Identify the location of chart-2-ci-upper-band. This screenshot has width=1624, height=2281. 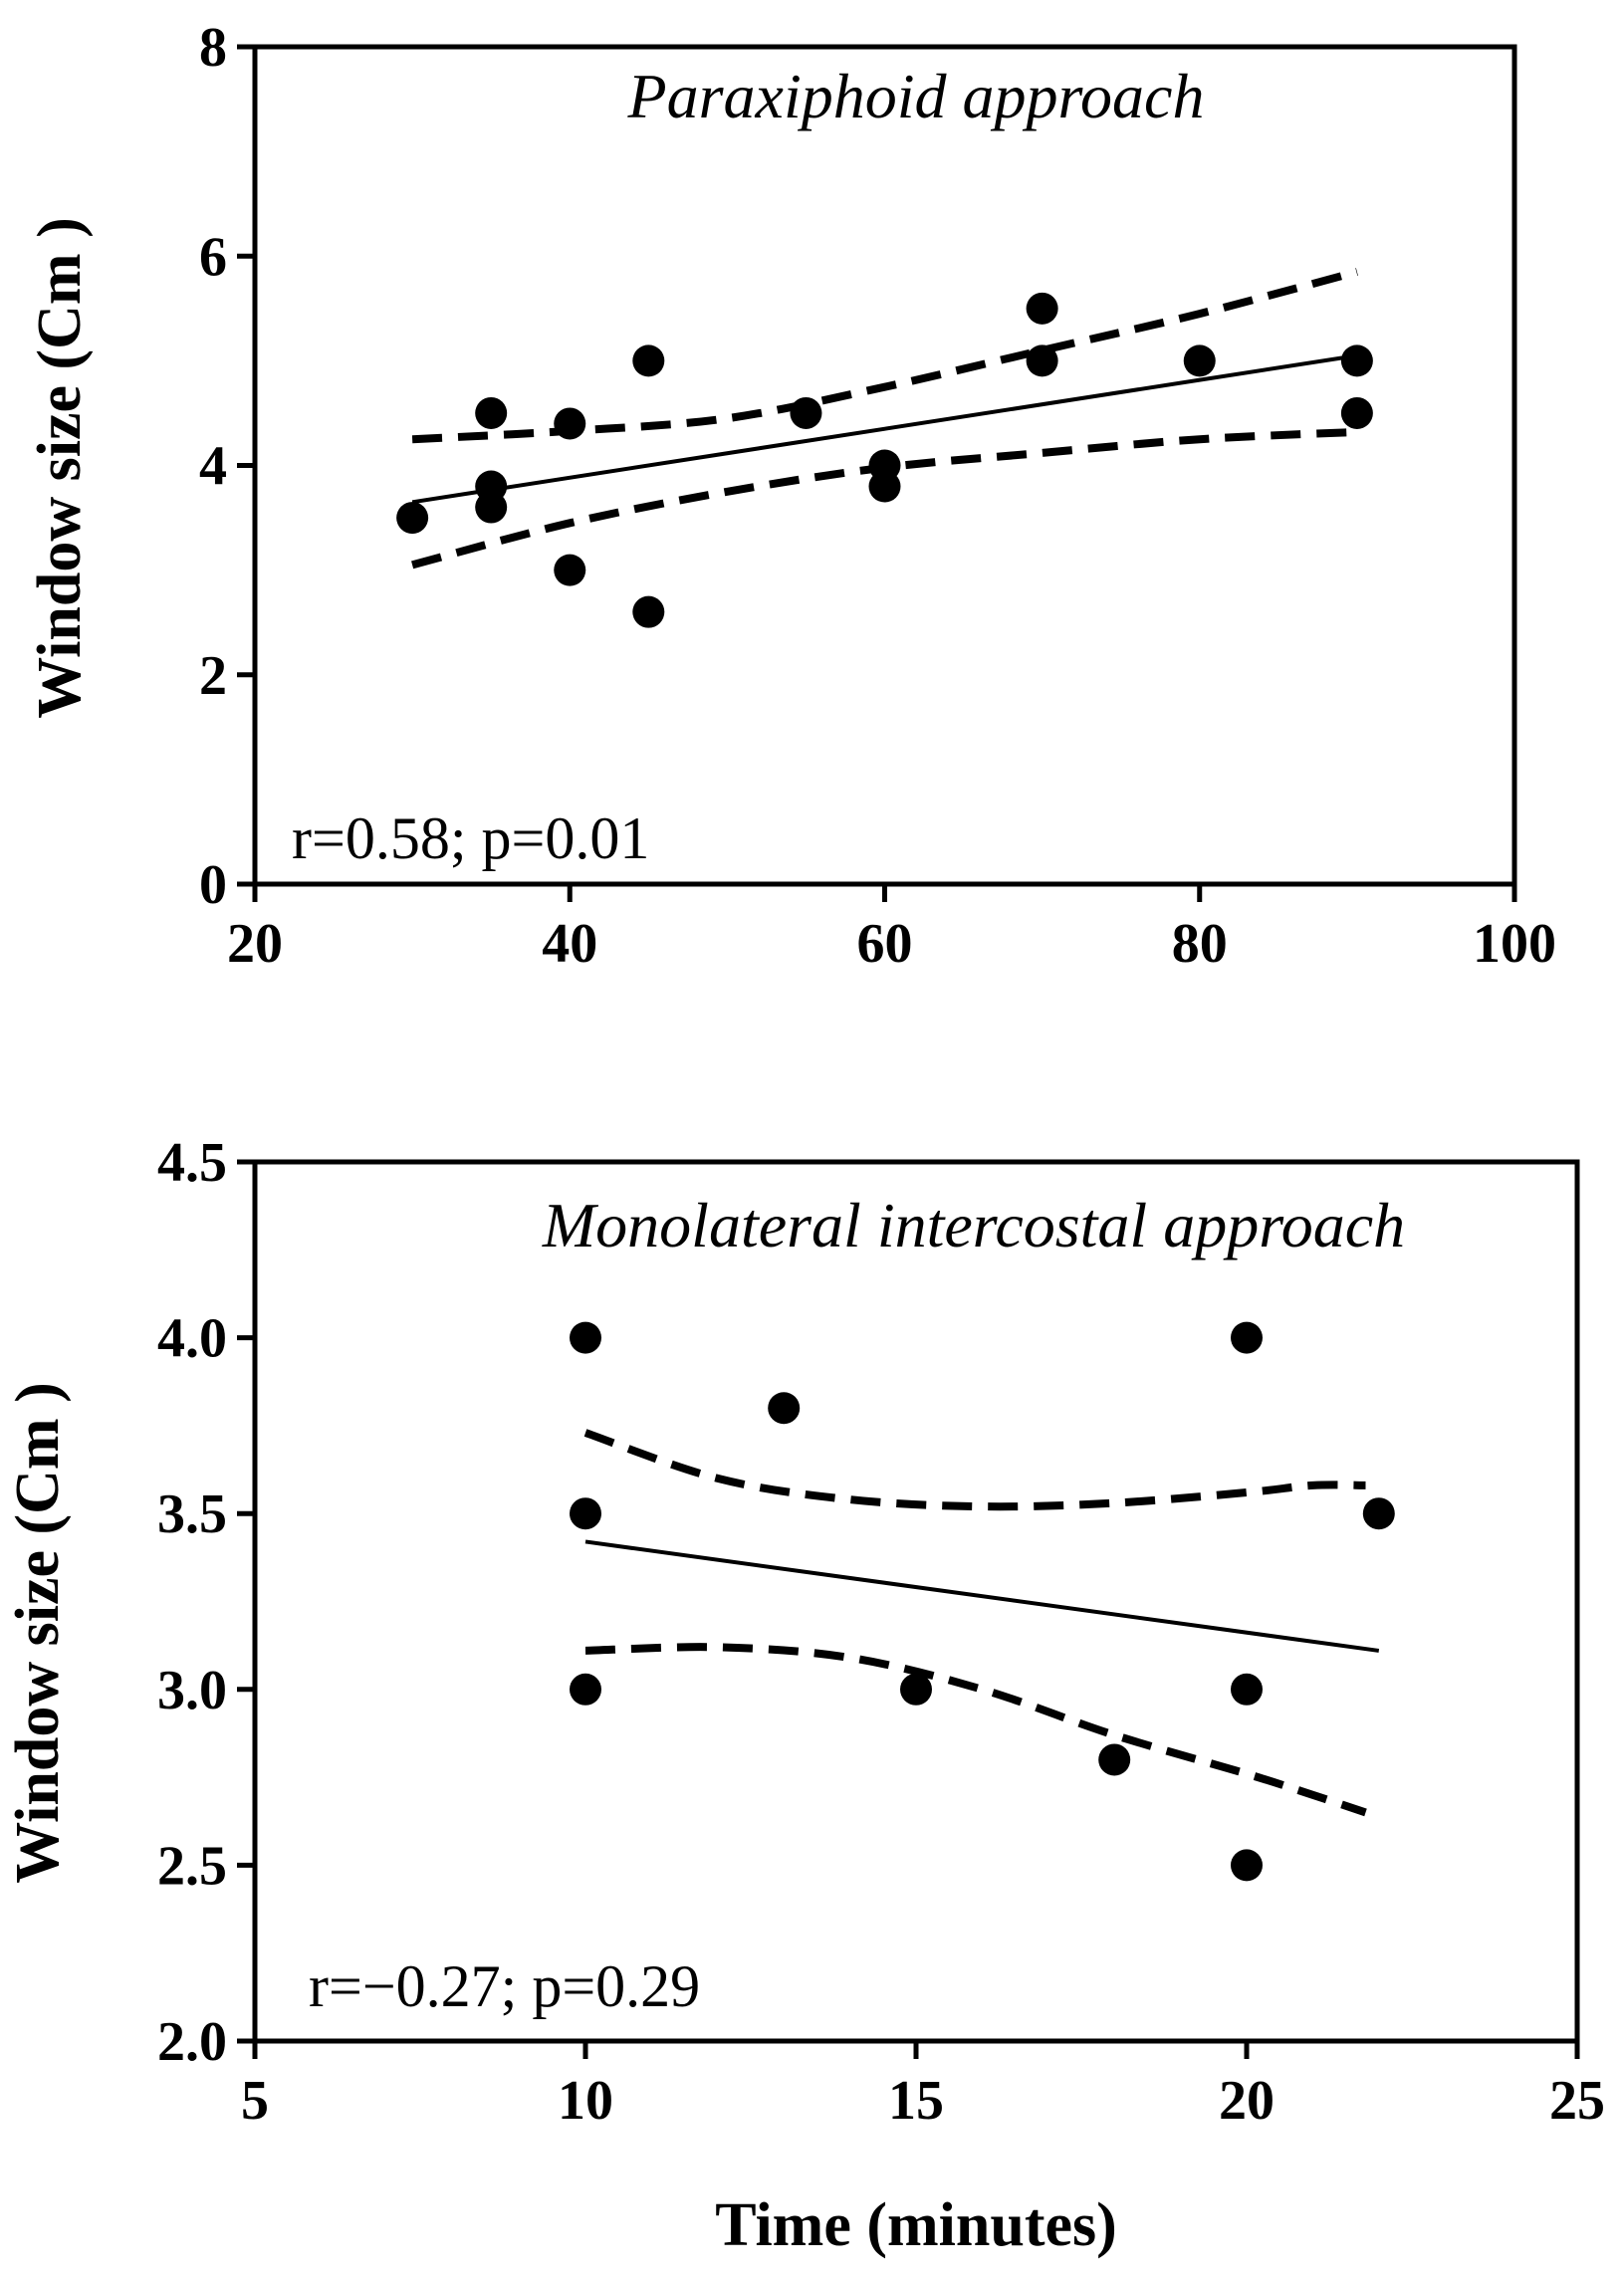
(975, 1470).